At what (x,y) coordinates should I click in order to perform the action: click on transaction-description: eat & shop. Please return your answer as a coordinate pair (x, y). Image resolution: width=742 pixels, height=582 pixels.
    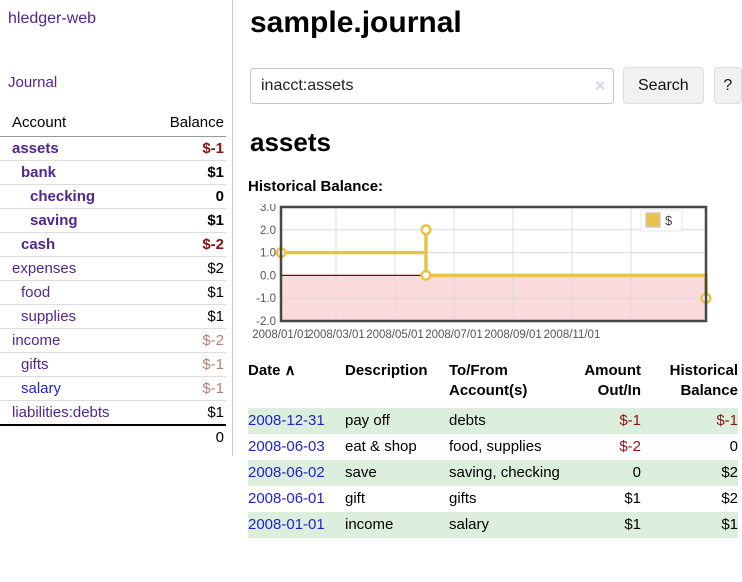
    Looking at the image, I should click on (381, 446).